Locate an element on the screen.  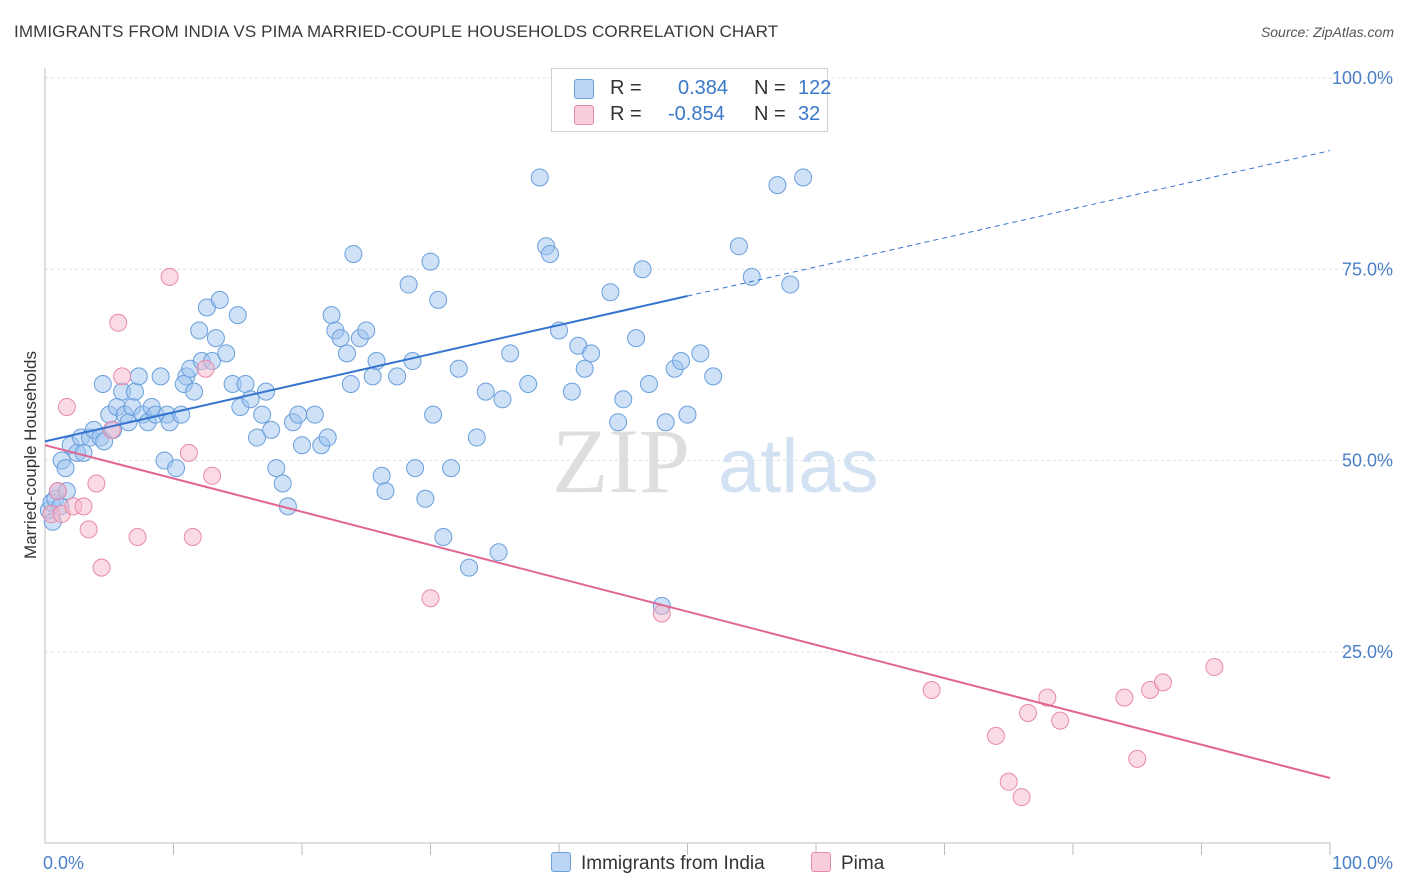
india-r-value: 0.384 is located at coordinates (703, 88).